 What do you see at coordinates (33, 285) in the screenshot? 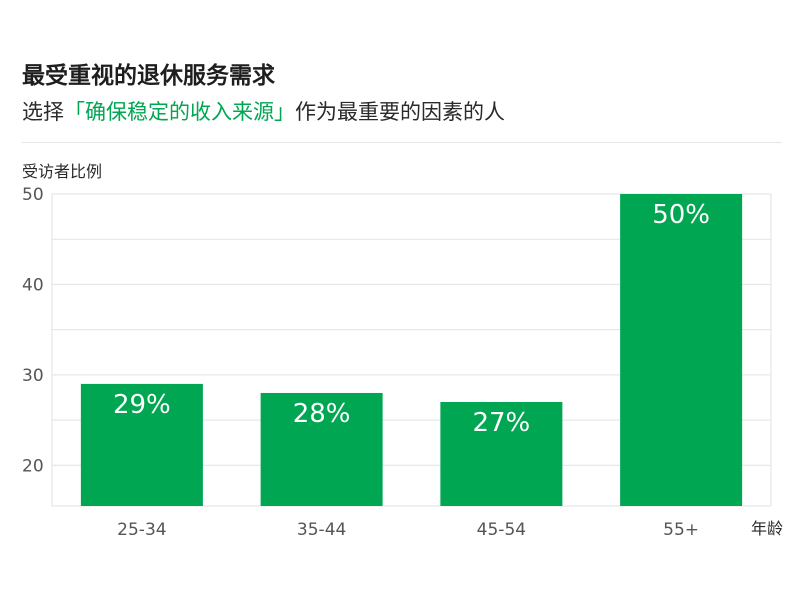
I see `y-tick-label: 40` at bounding box center [33, 285].